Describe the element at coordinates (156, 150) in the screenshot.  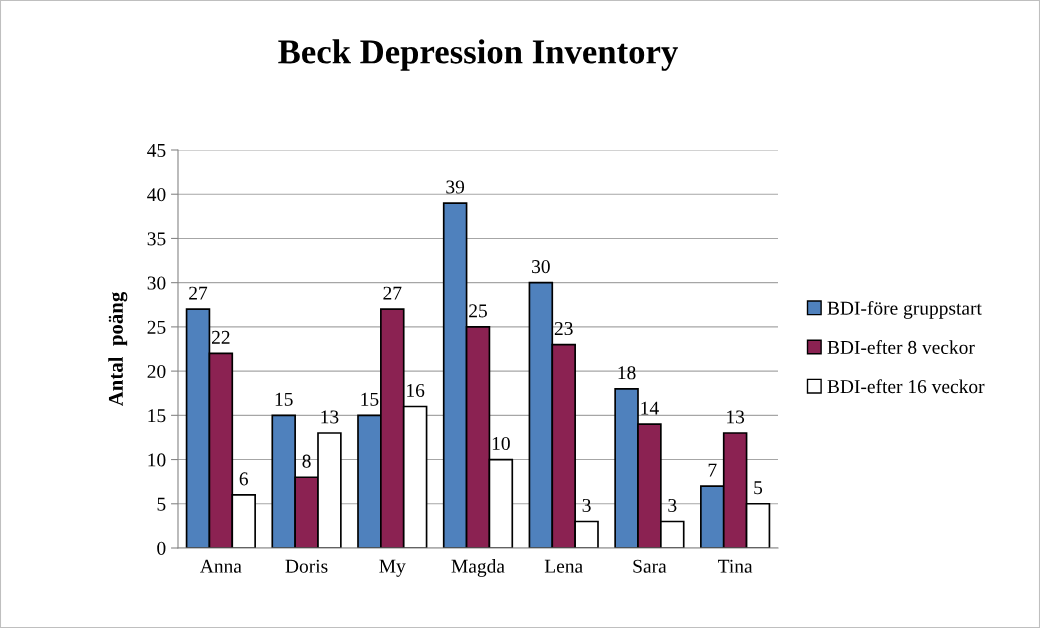
I see `y-tick-label: 45` at that location.